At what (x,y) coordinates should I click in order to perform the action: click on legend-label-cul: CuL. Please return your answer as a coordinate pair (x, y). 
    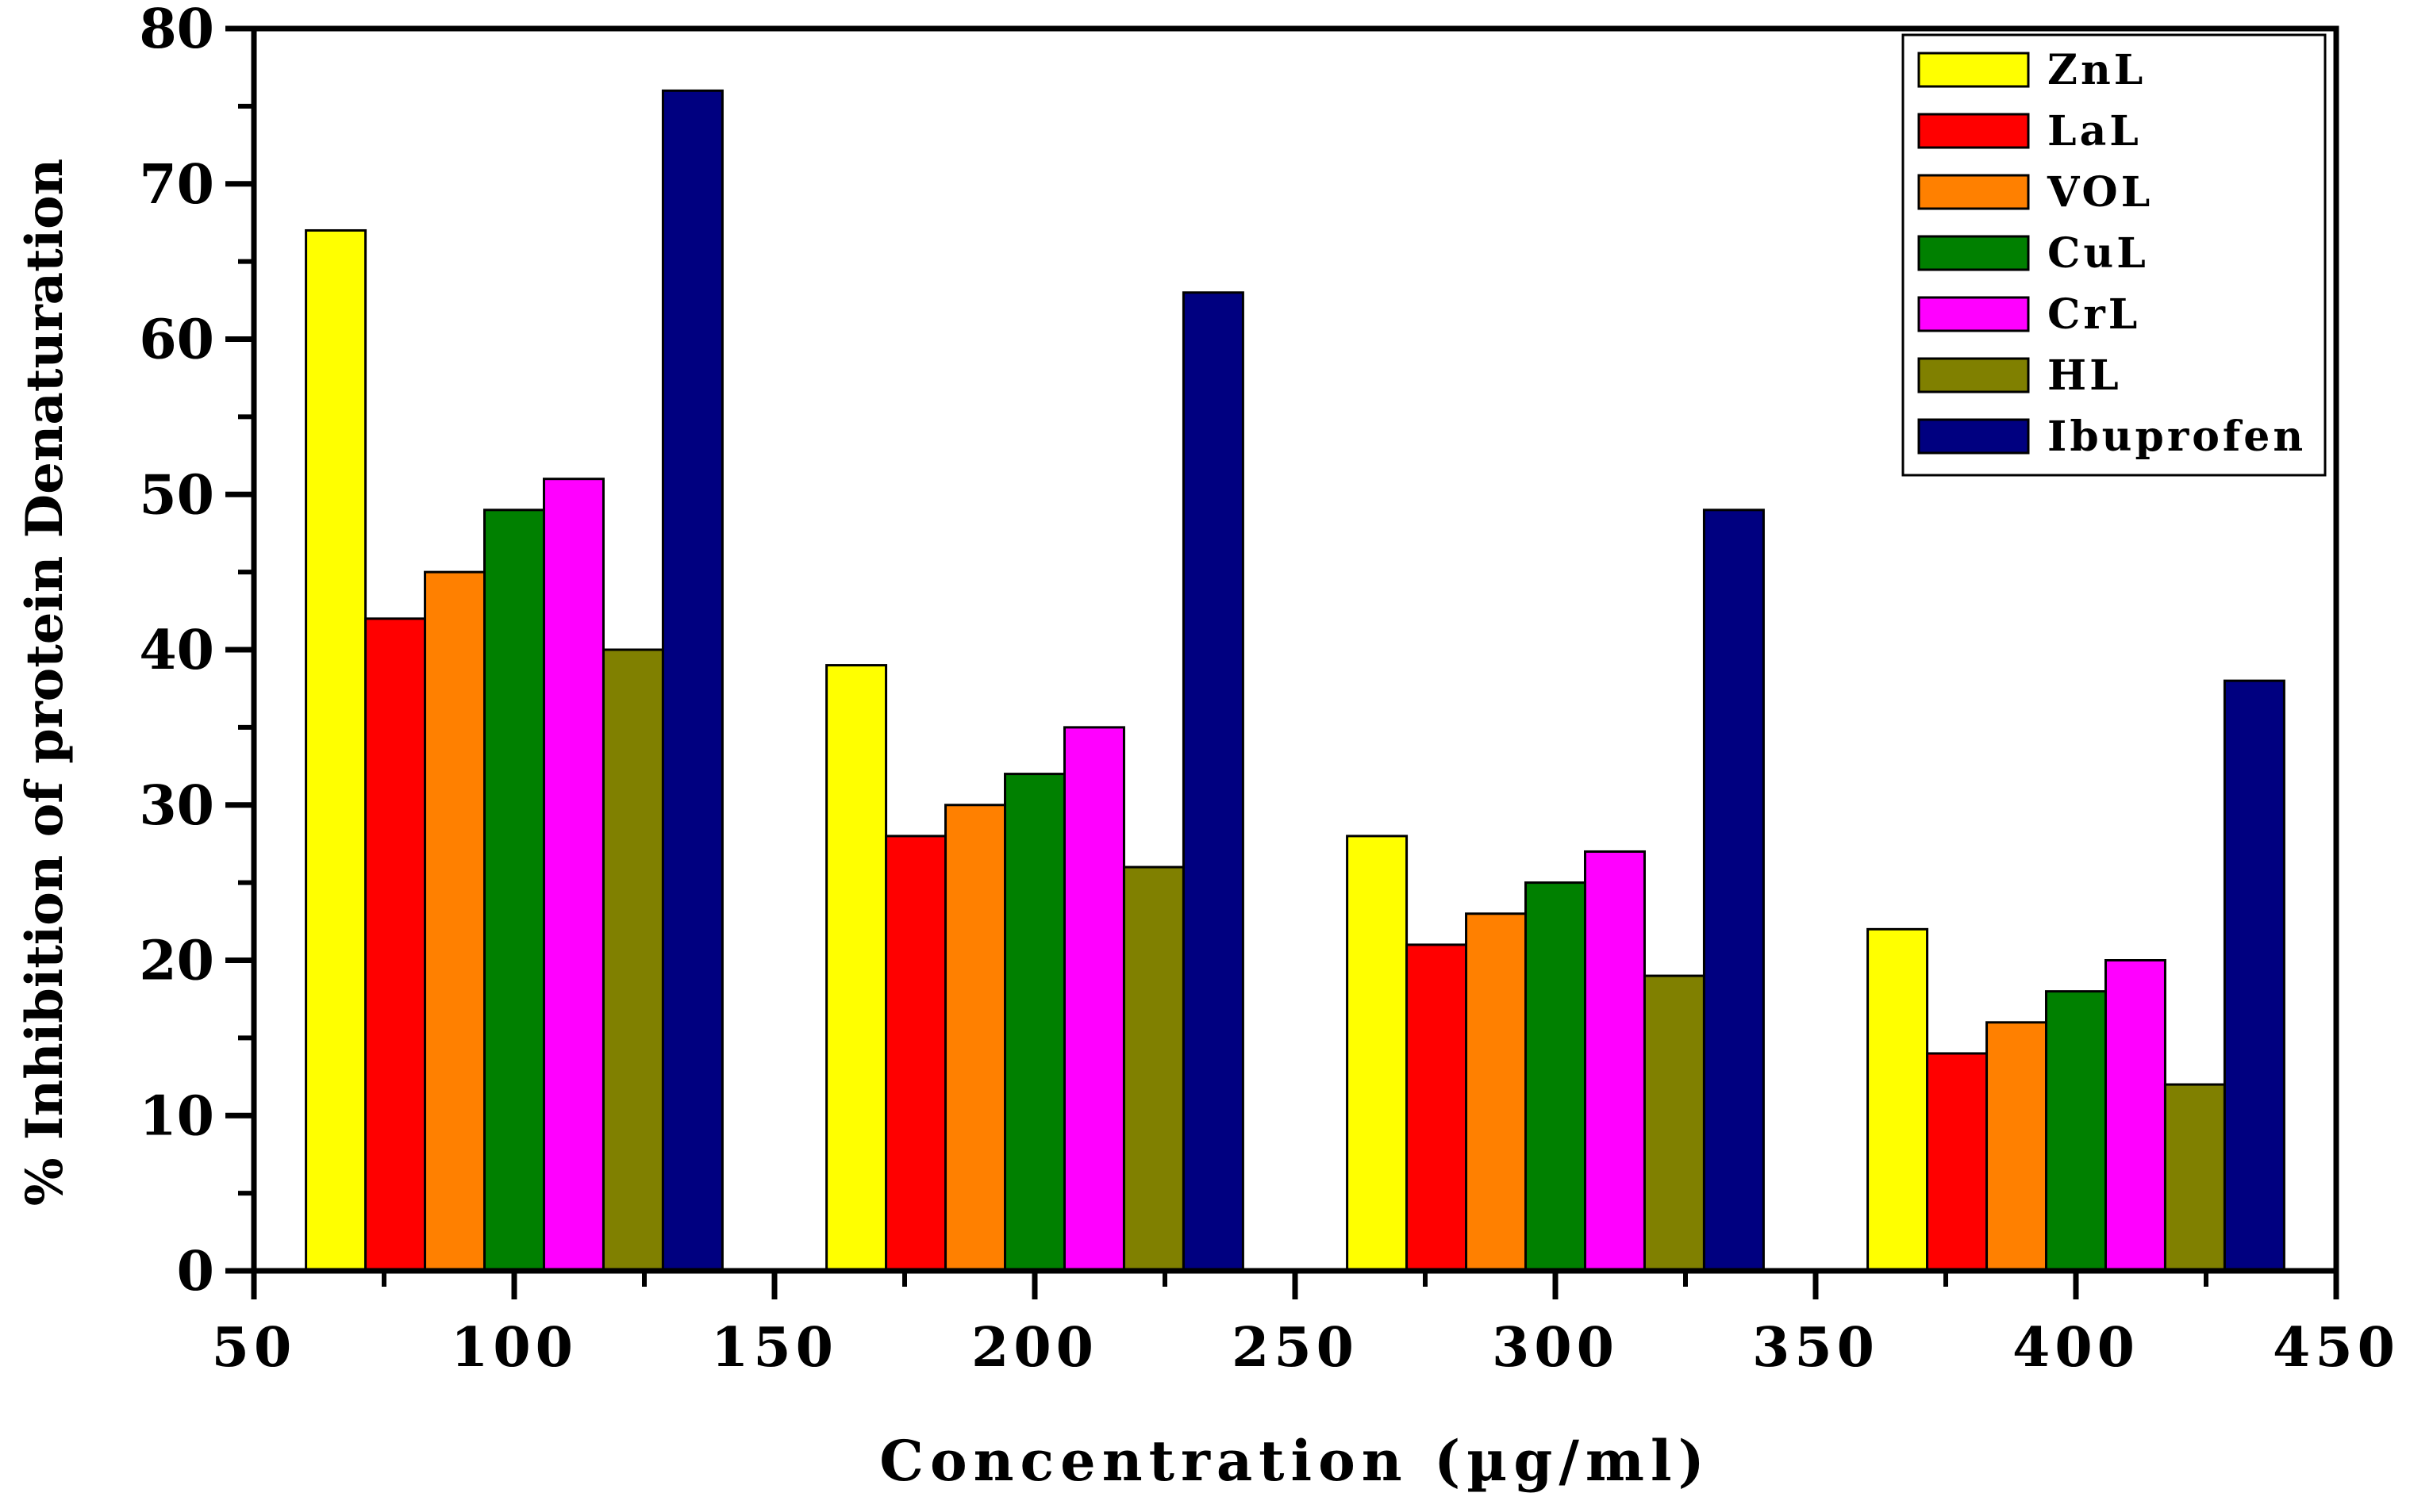
    Looking at the image, I should click on (2098, 254).